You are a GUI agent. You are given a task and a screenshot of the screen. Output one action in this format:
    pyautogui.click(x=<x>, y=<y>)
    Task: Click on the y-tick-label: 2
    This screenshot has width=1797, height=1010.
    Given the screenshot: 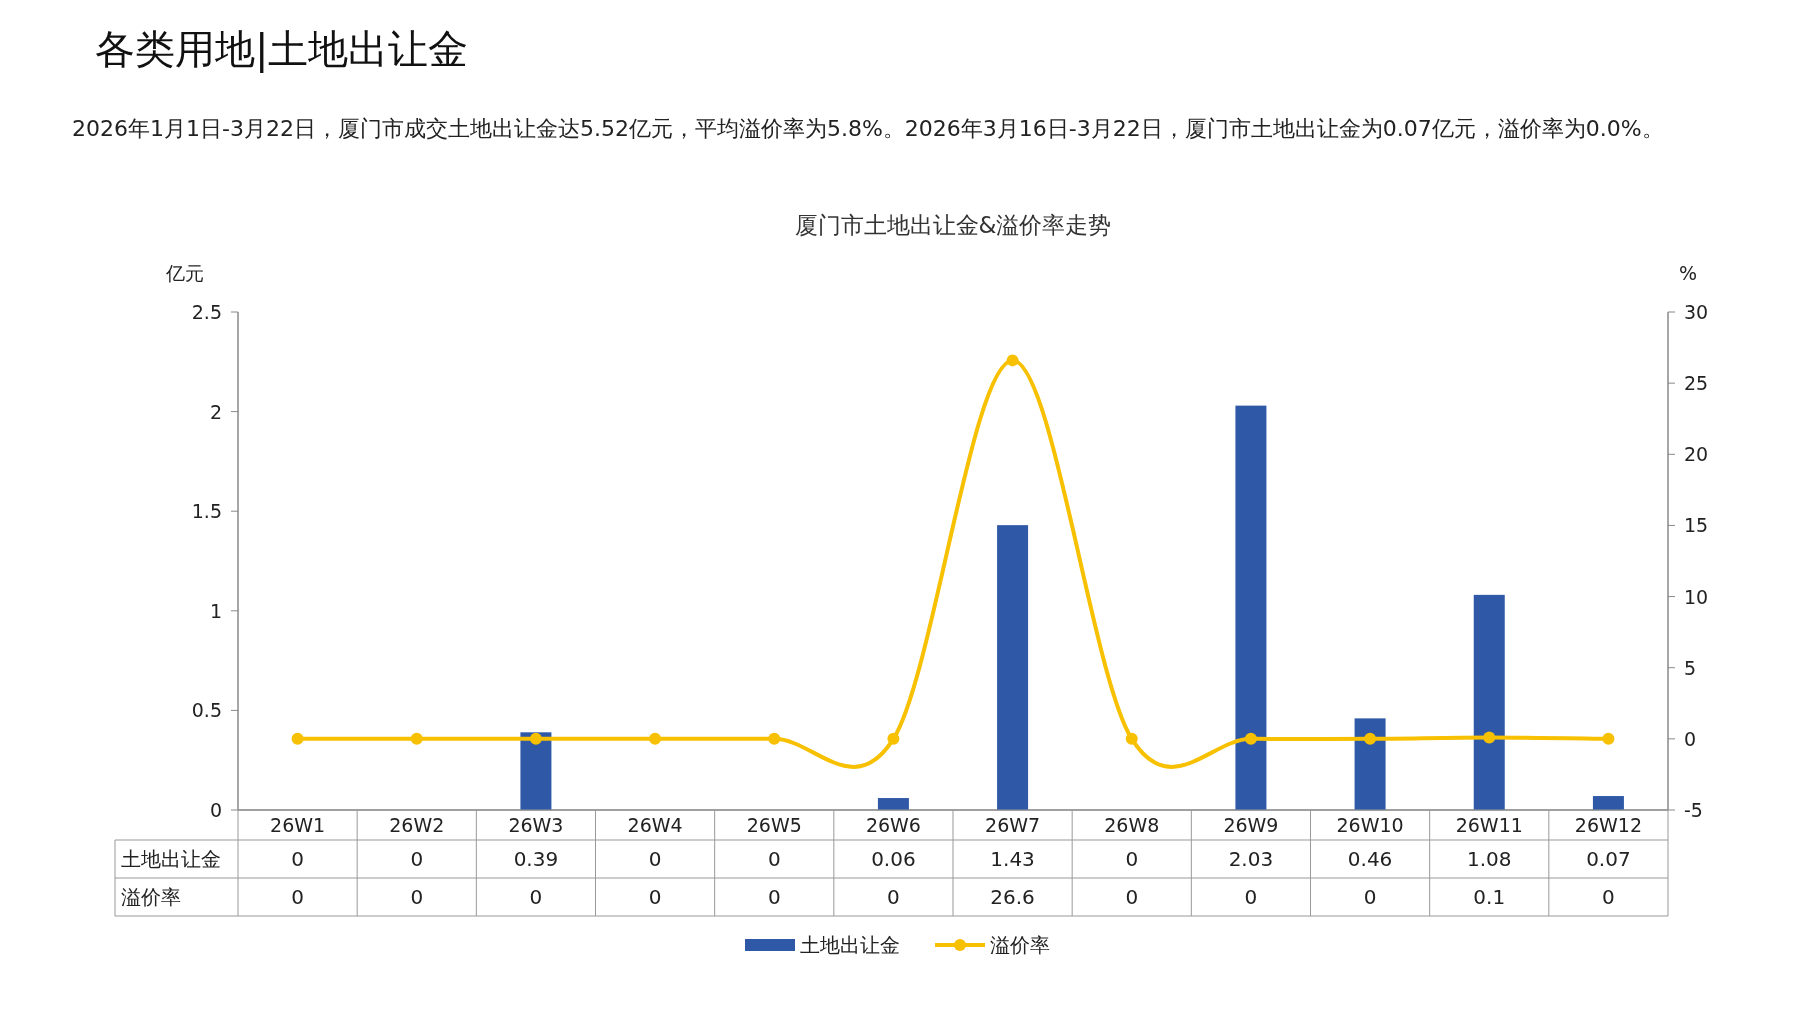 What is the action you would take?
    pyautogui.click(x=215, y=411)
    